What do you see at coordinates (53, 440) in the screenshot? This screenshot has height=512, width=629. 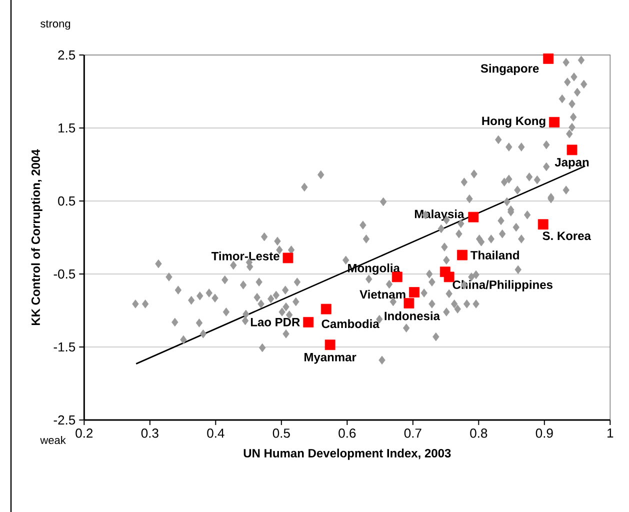 I see `text: weak` at bounding box center [53, 440].